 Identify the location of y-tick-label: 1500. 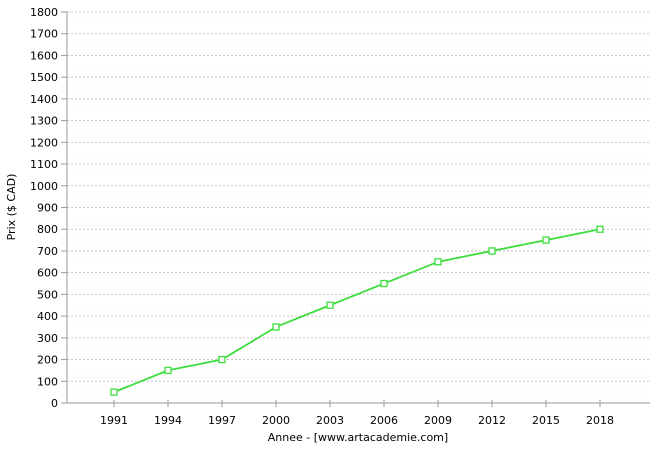
(44, 77).